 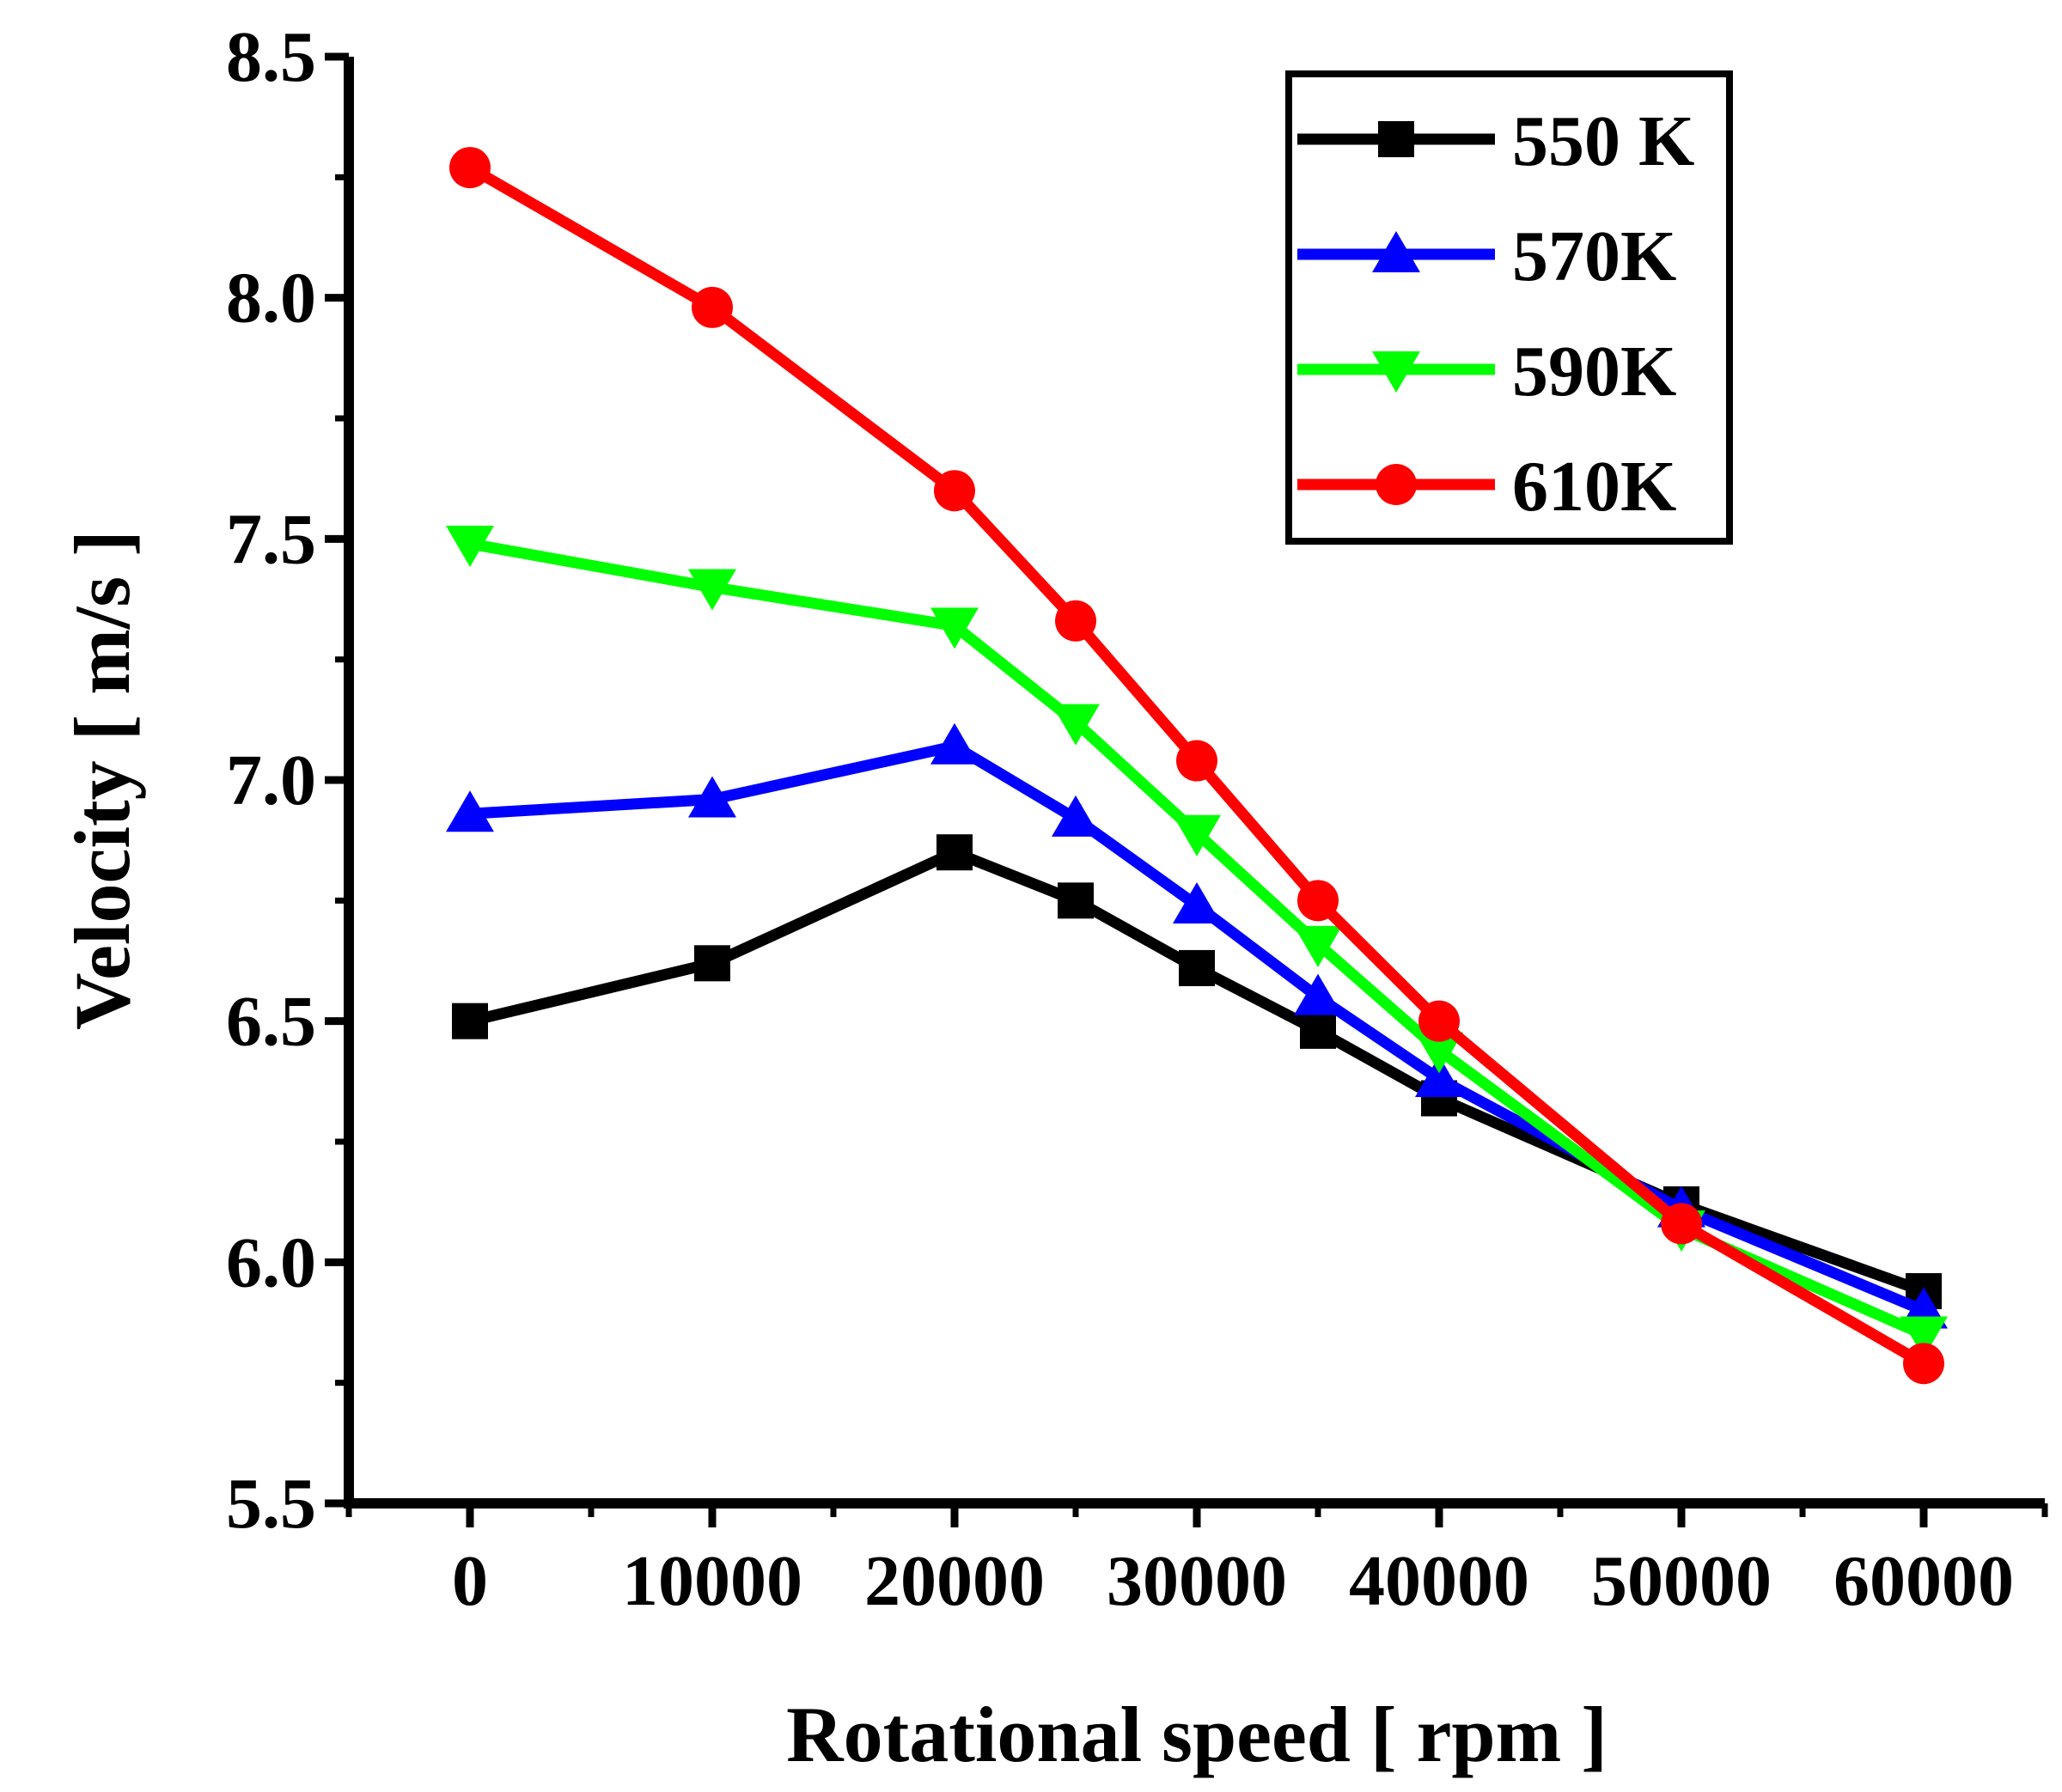 What do you see at coordinates (1486, 371) in the screenshot?
I see `legend-item: 590K` at bounding box center [1486, 371].